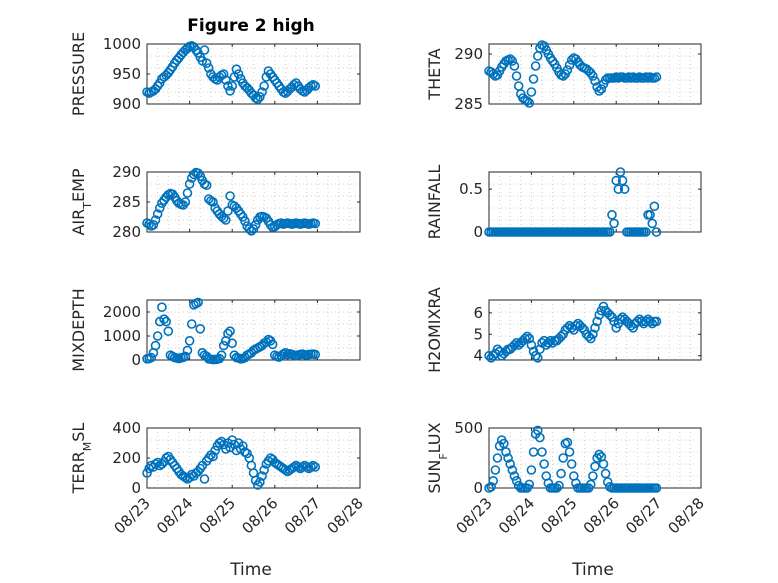 This screenshot has width=778, height=583. I want to click on y-axis-label: RAINFALL, so click(434, 202).